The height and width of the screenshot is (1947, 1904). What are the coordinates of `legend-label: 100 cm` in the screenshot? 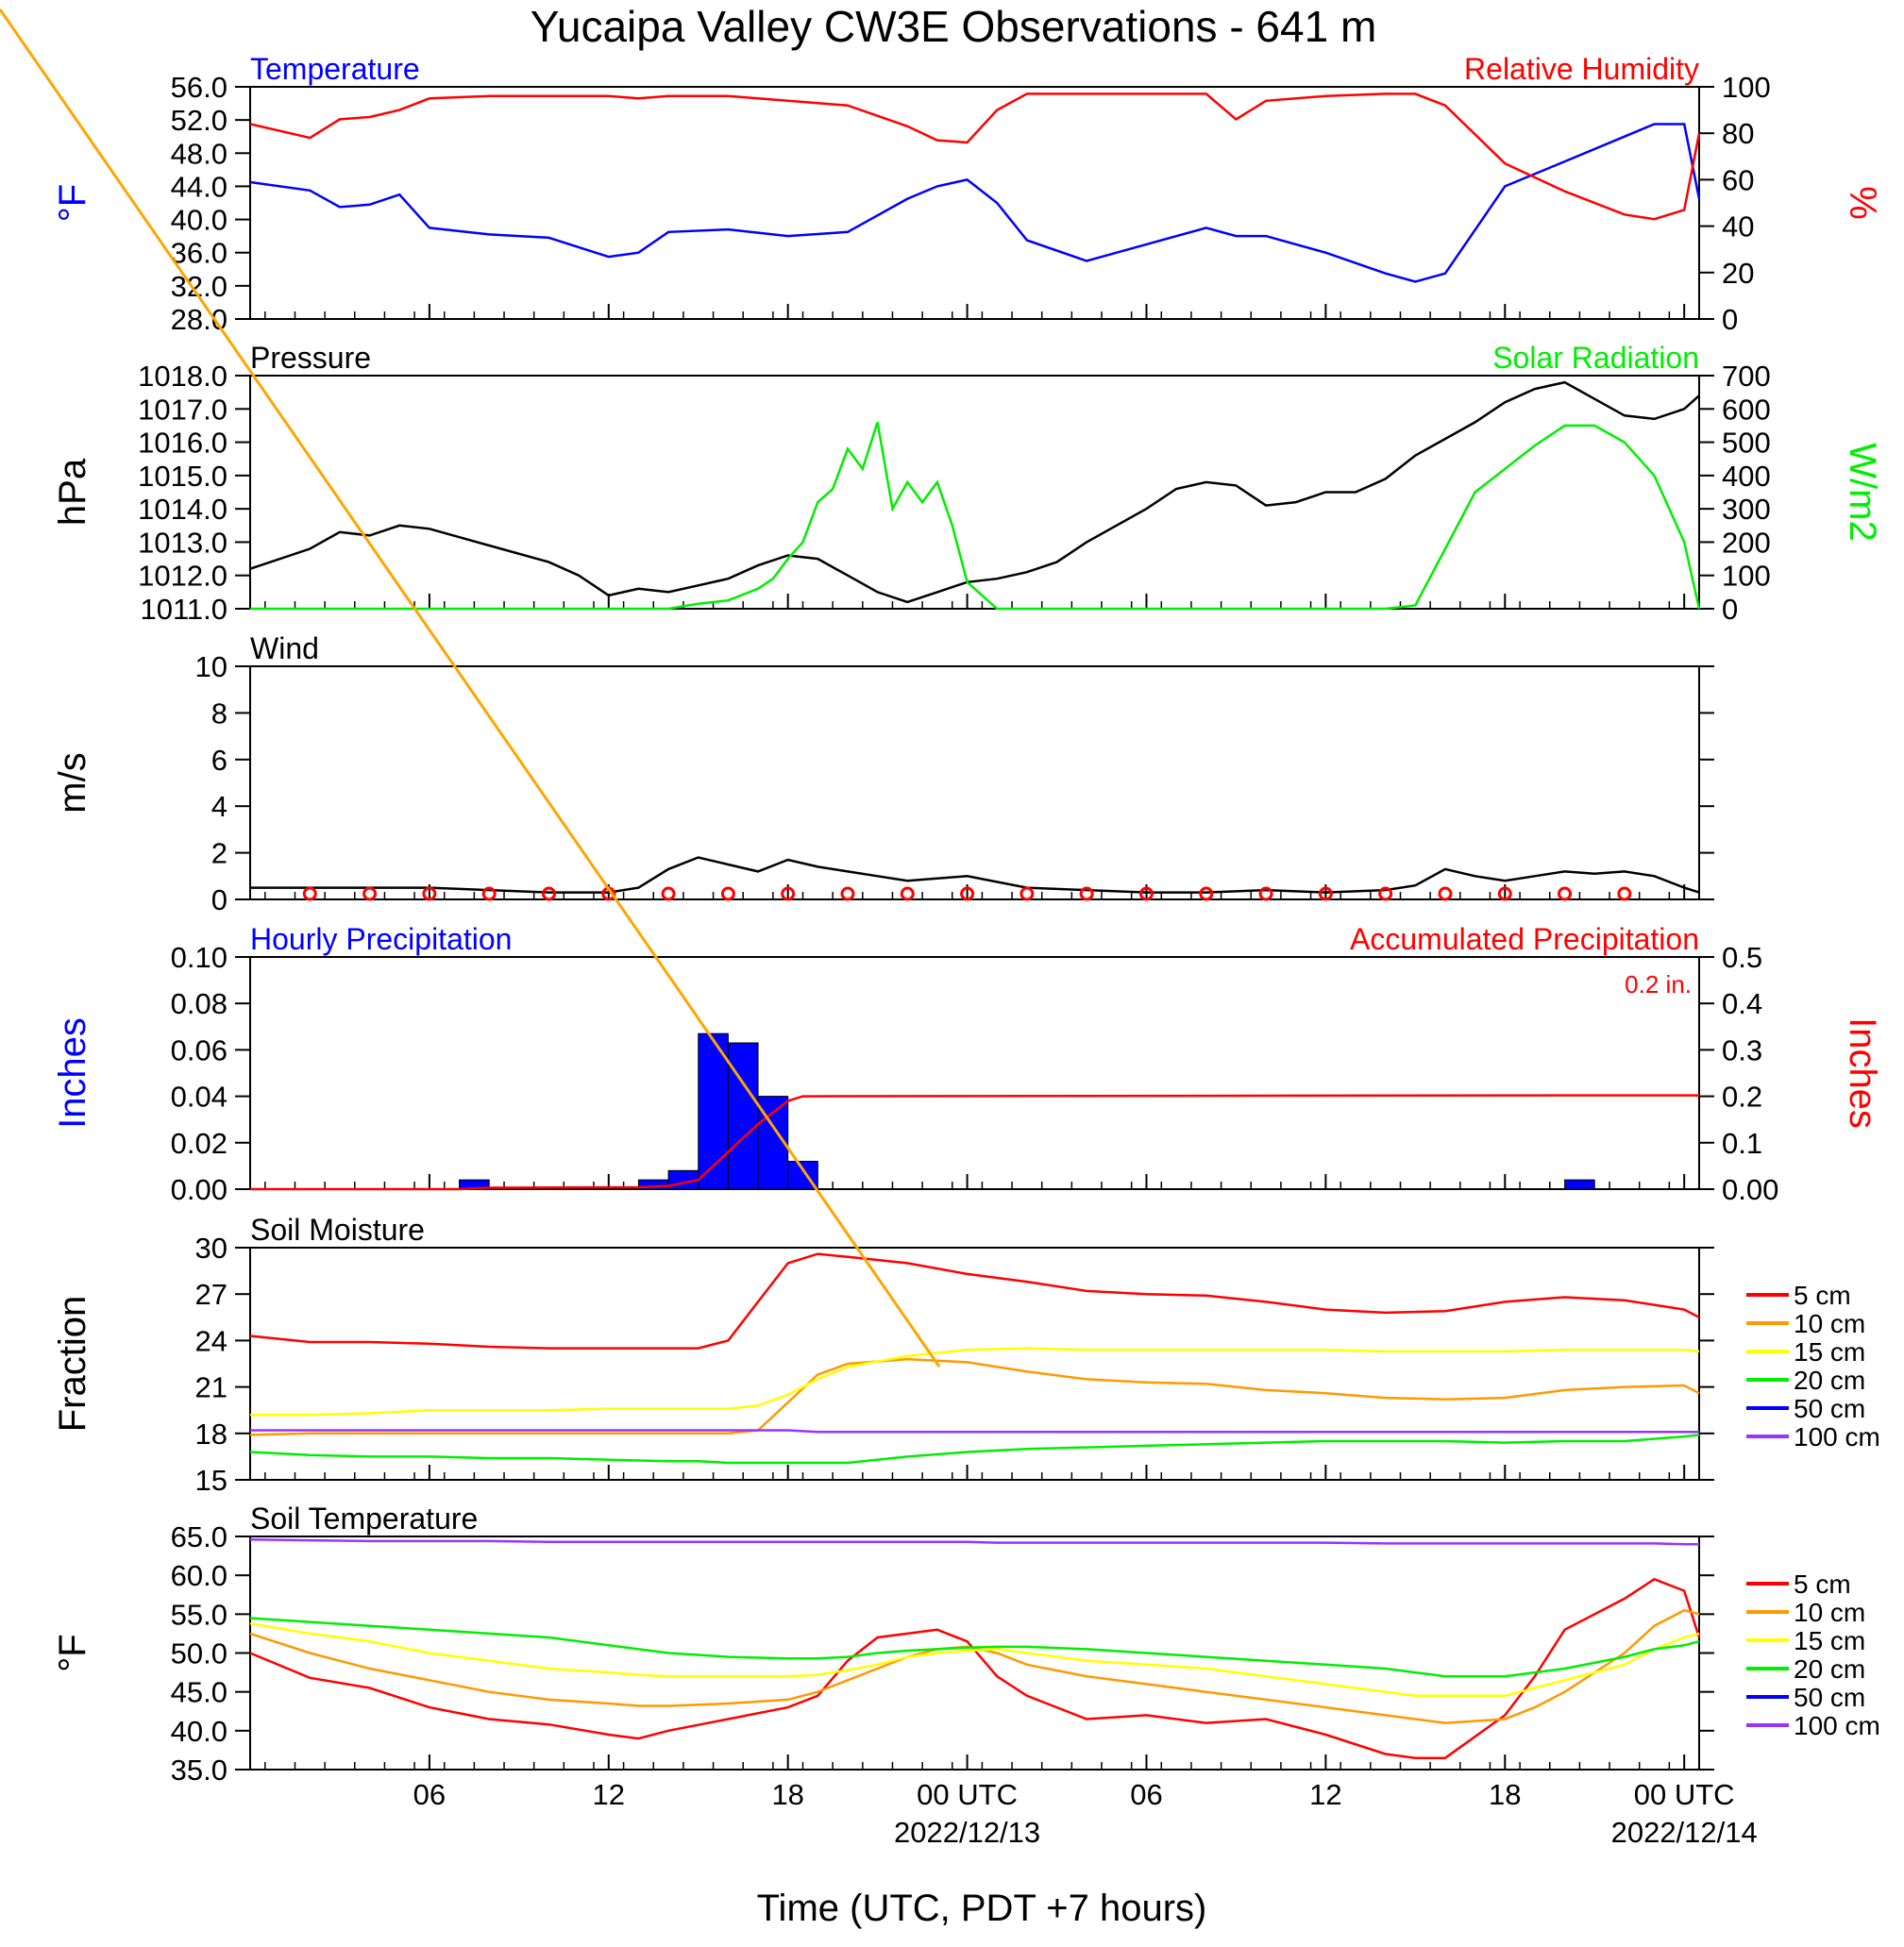 It's located at (1837, 1726).